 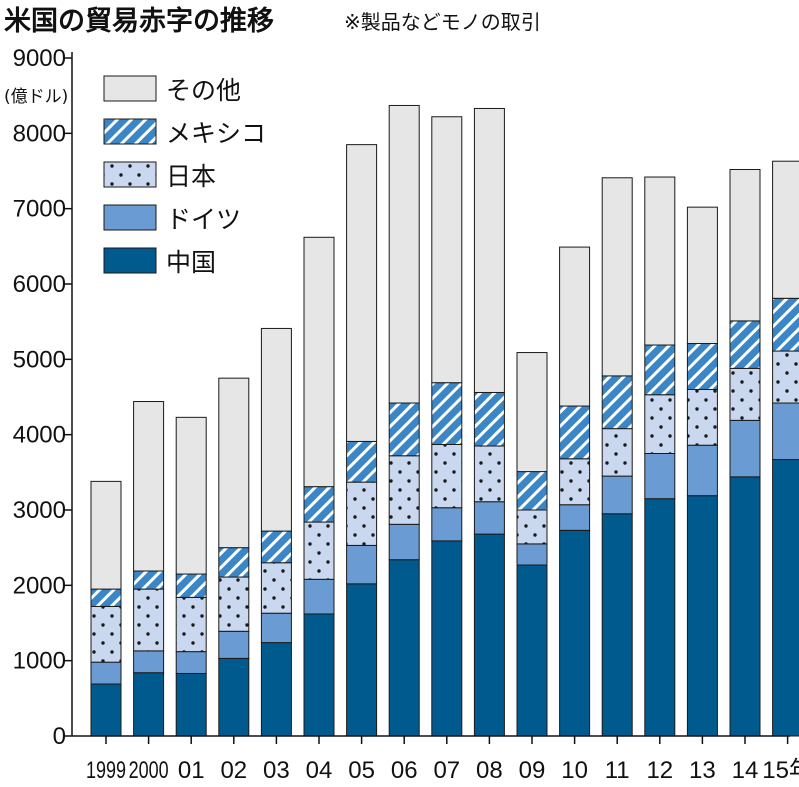 What do you see at coordinates (617, 625) in the screenshot?
I see `bar-segment-11-s0` at bounding box center [617, 625].